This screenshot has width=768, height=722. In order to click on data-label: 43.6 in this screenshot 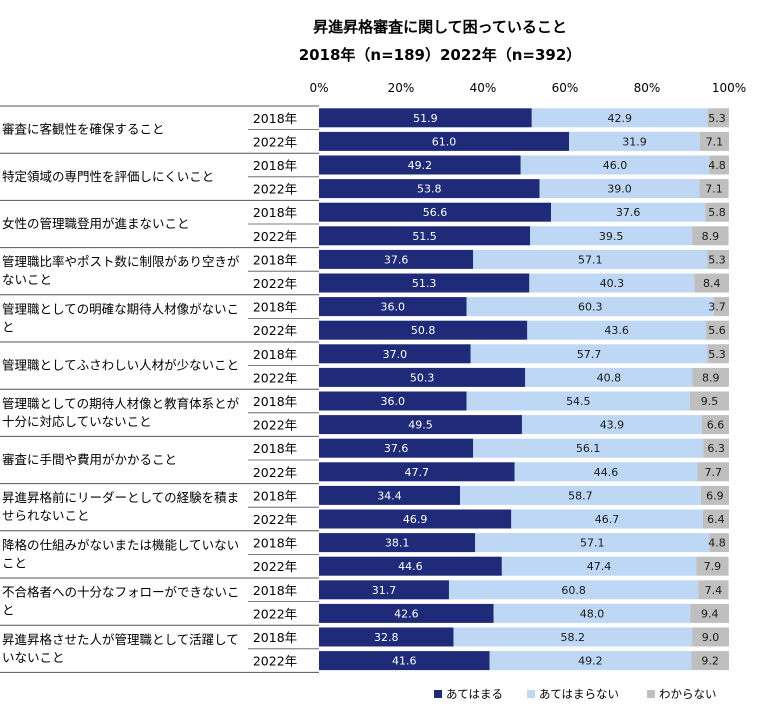, I will do `click(616, 330)`.